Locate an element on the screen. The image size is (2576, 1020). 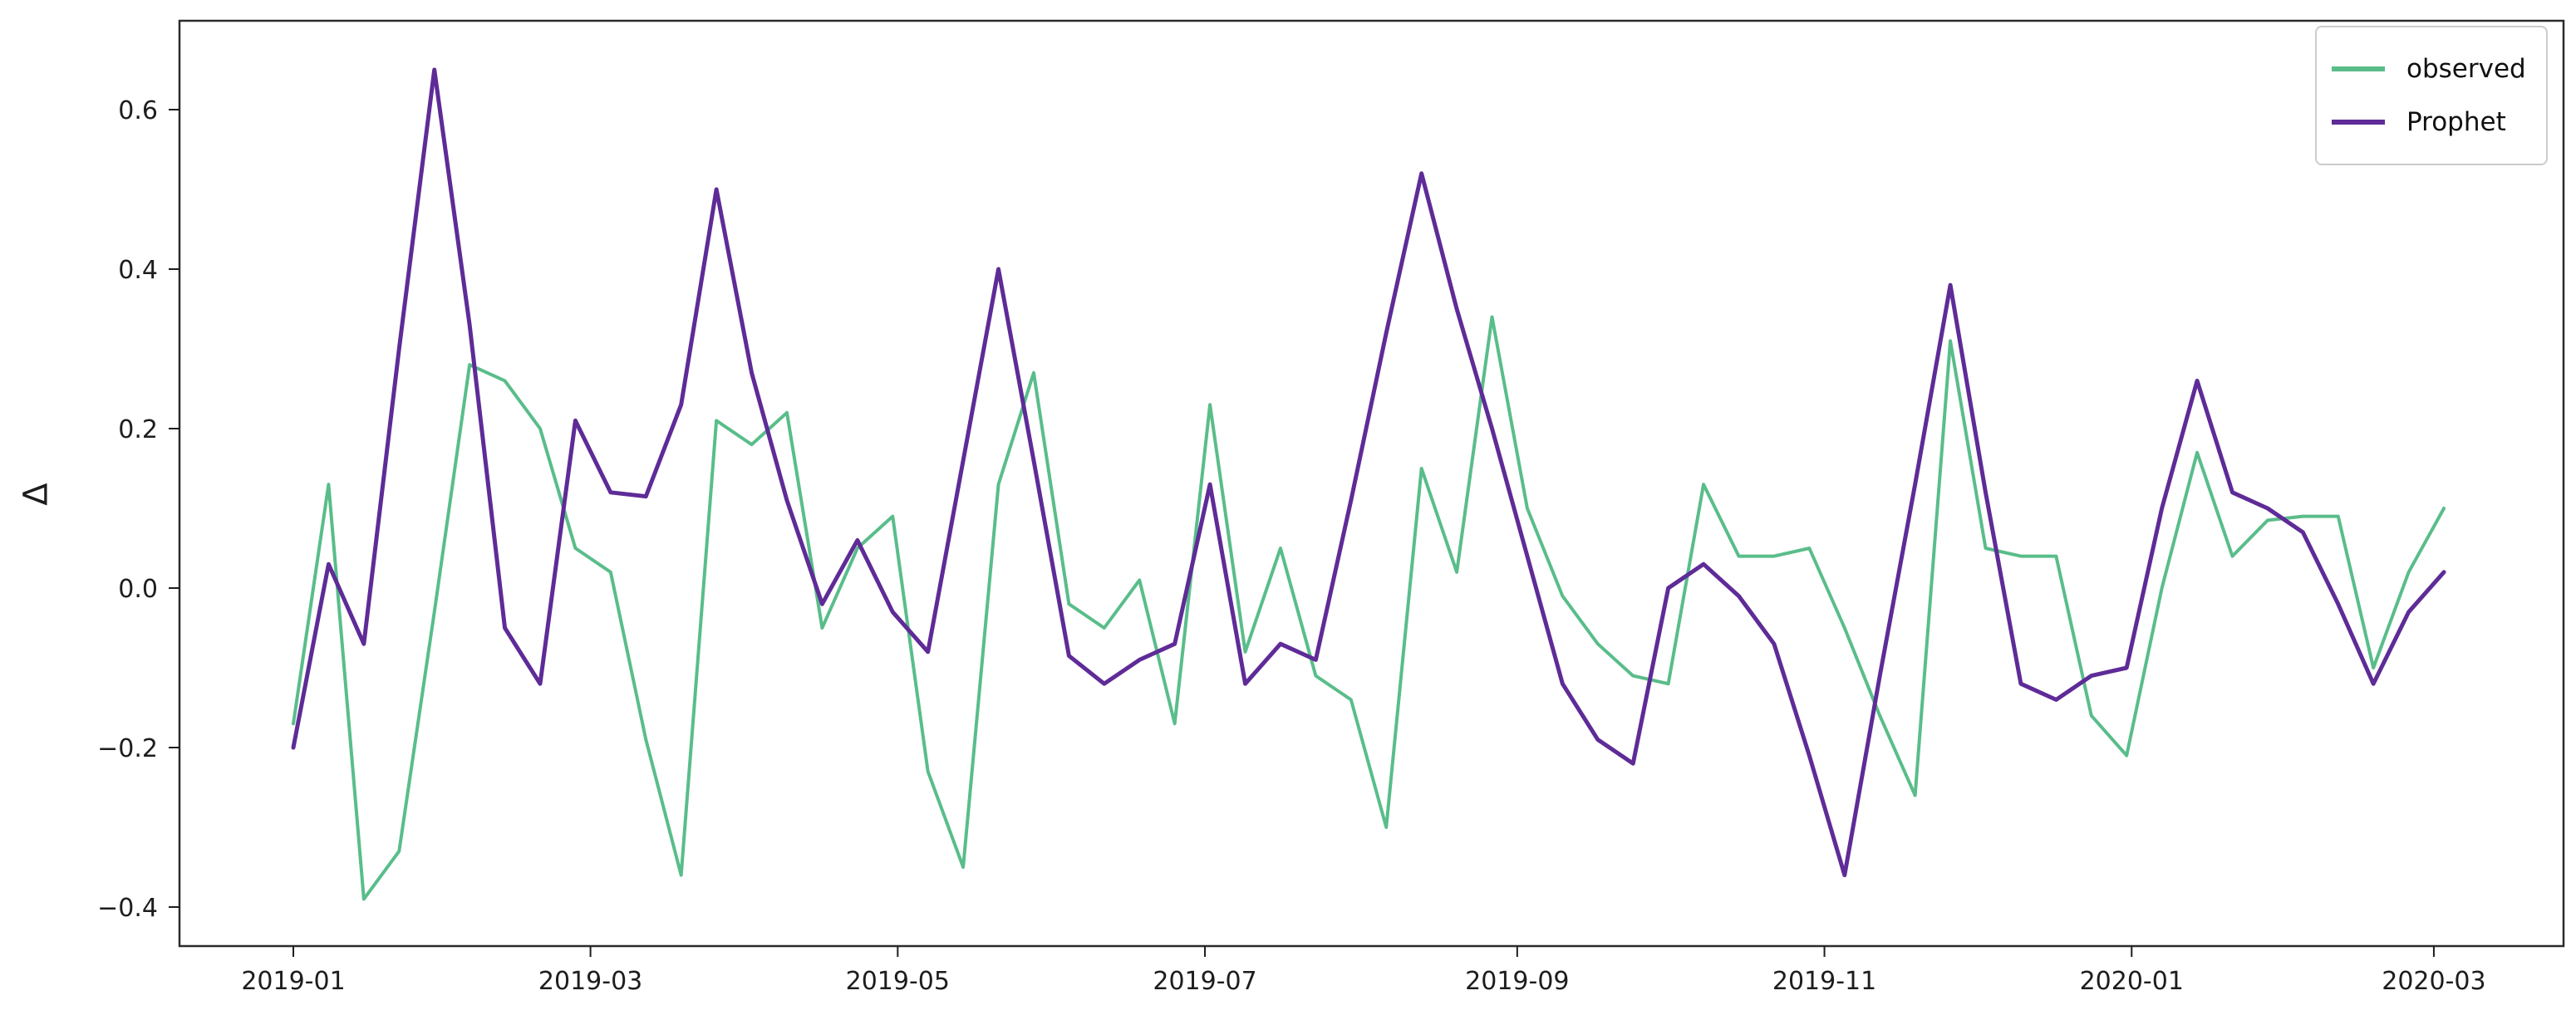
x-tick-label: 2019-09 is located at coordinates (1517, 981).